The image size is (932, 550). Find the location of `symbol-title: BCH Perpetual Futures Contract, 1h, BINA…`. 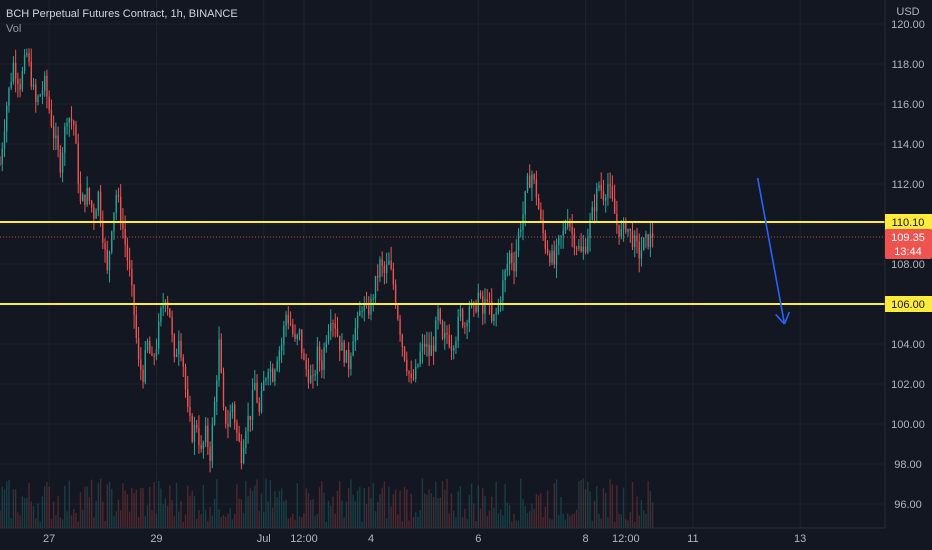

symbol-title: BCH Perpetual Futures Contract, 1h, BINA… is located at coordinates (122, 14).